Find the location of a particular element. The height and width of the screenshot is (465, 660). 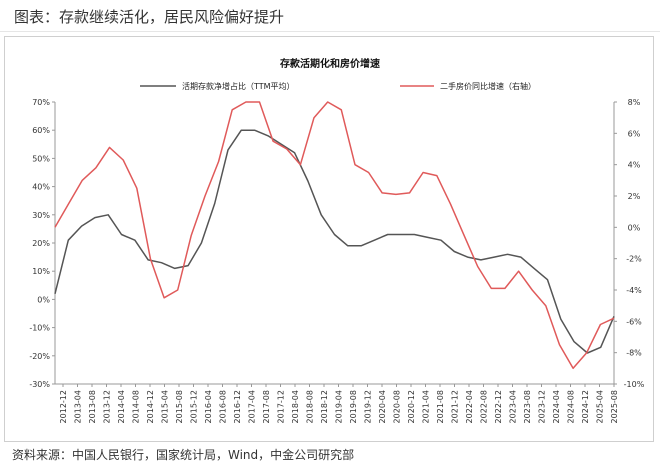

x-tick-label: 2018-08 is located at coordinates (310, 406).